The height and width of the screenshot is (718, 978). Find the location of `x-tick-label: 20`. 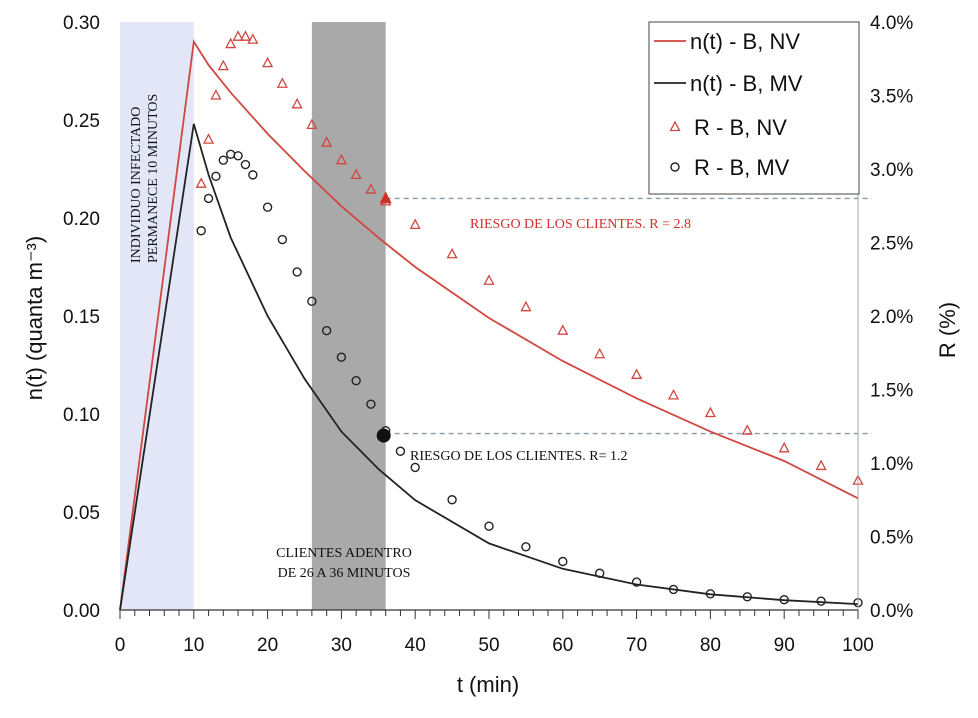

x-tick-label: 20 is located at coordinates (267, 645).